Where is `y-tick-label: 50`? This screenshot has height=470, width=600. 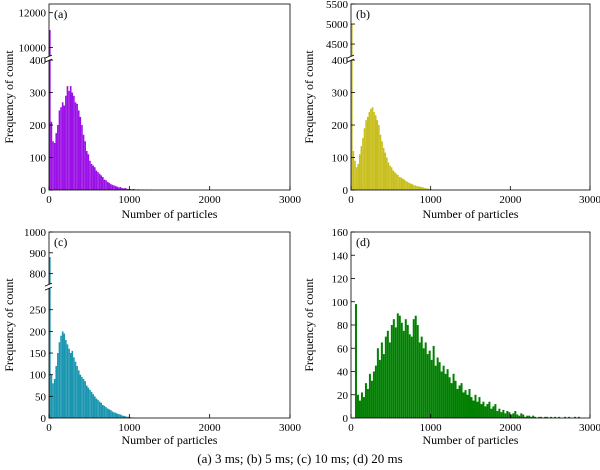 y-tick-label: 50 is located at coordinates (41, 397).